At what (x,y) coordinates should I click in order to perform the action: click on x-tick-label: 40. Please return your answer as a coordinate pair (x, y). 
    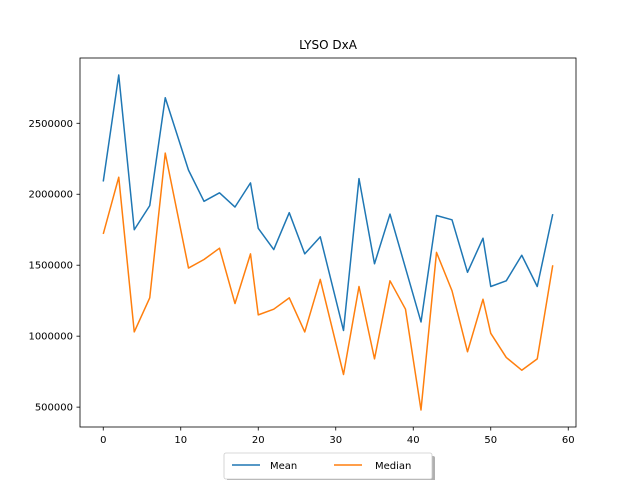
    Looking at the image, I should click on (413, 440).